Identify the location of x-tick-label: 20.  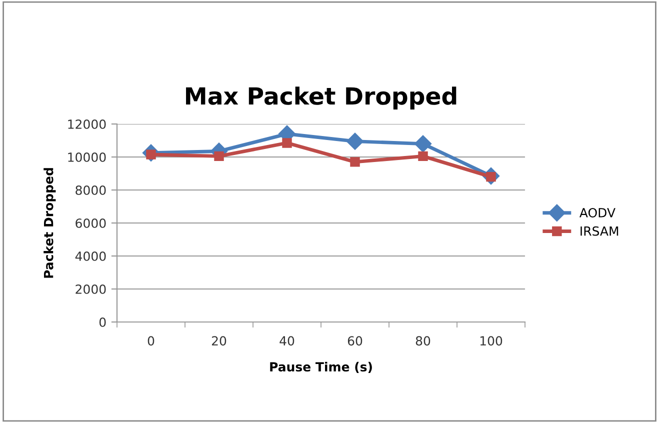
(219, 341).